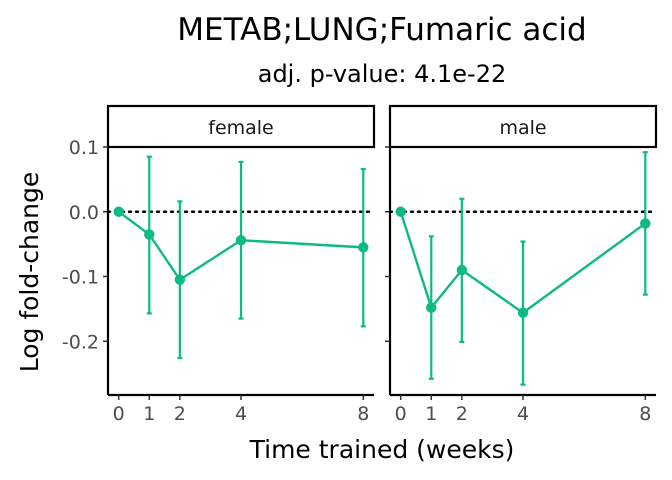 This screenshot has height=480, width=672. I want to click on y-tick-label: -0.2, so click(80, 342).